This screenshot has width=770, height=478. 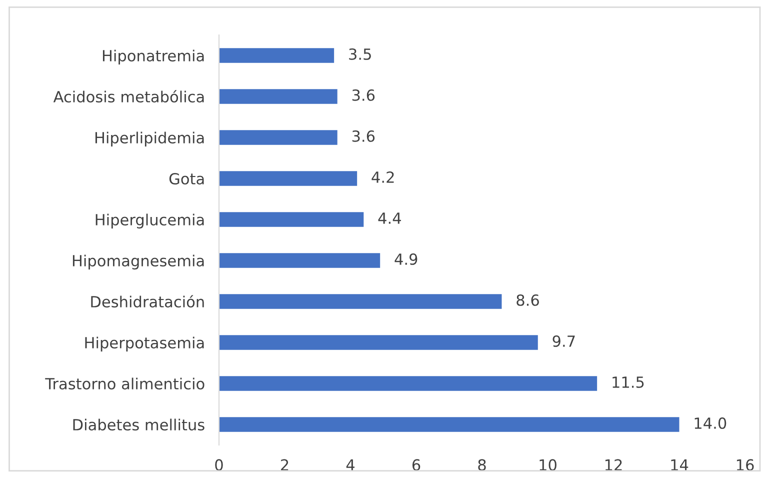 What do you see at coordinates (679, 464) in the screenshot?
I see `x-tick-label: 14` at bounding box center [679, 464].